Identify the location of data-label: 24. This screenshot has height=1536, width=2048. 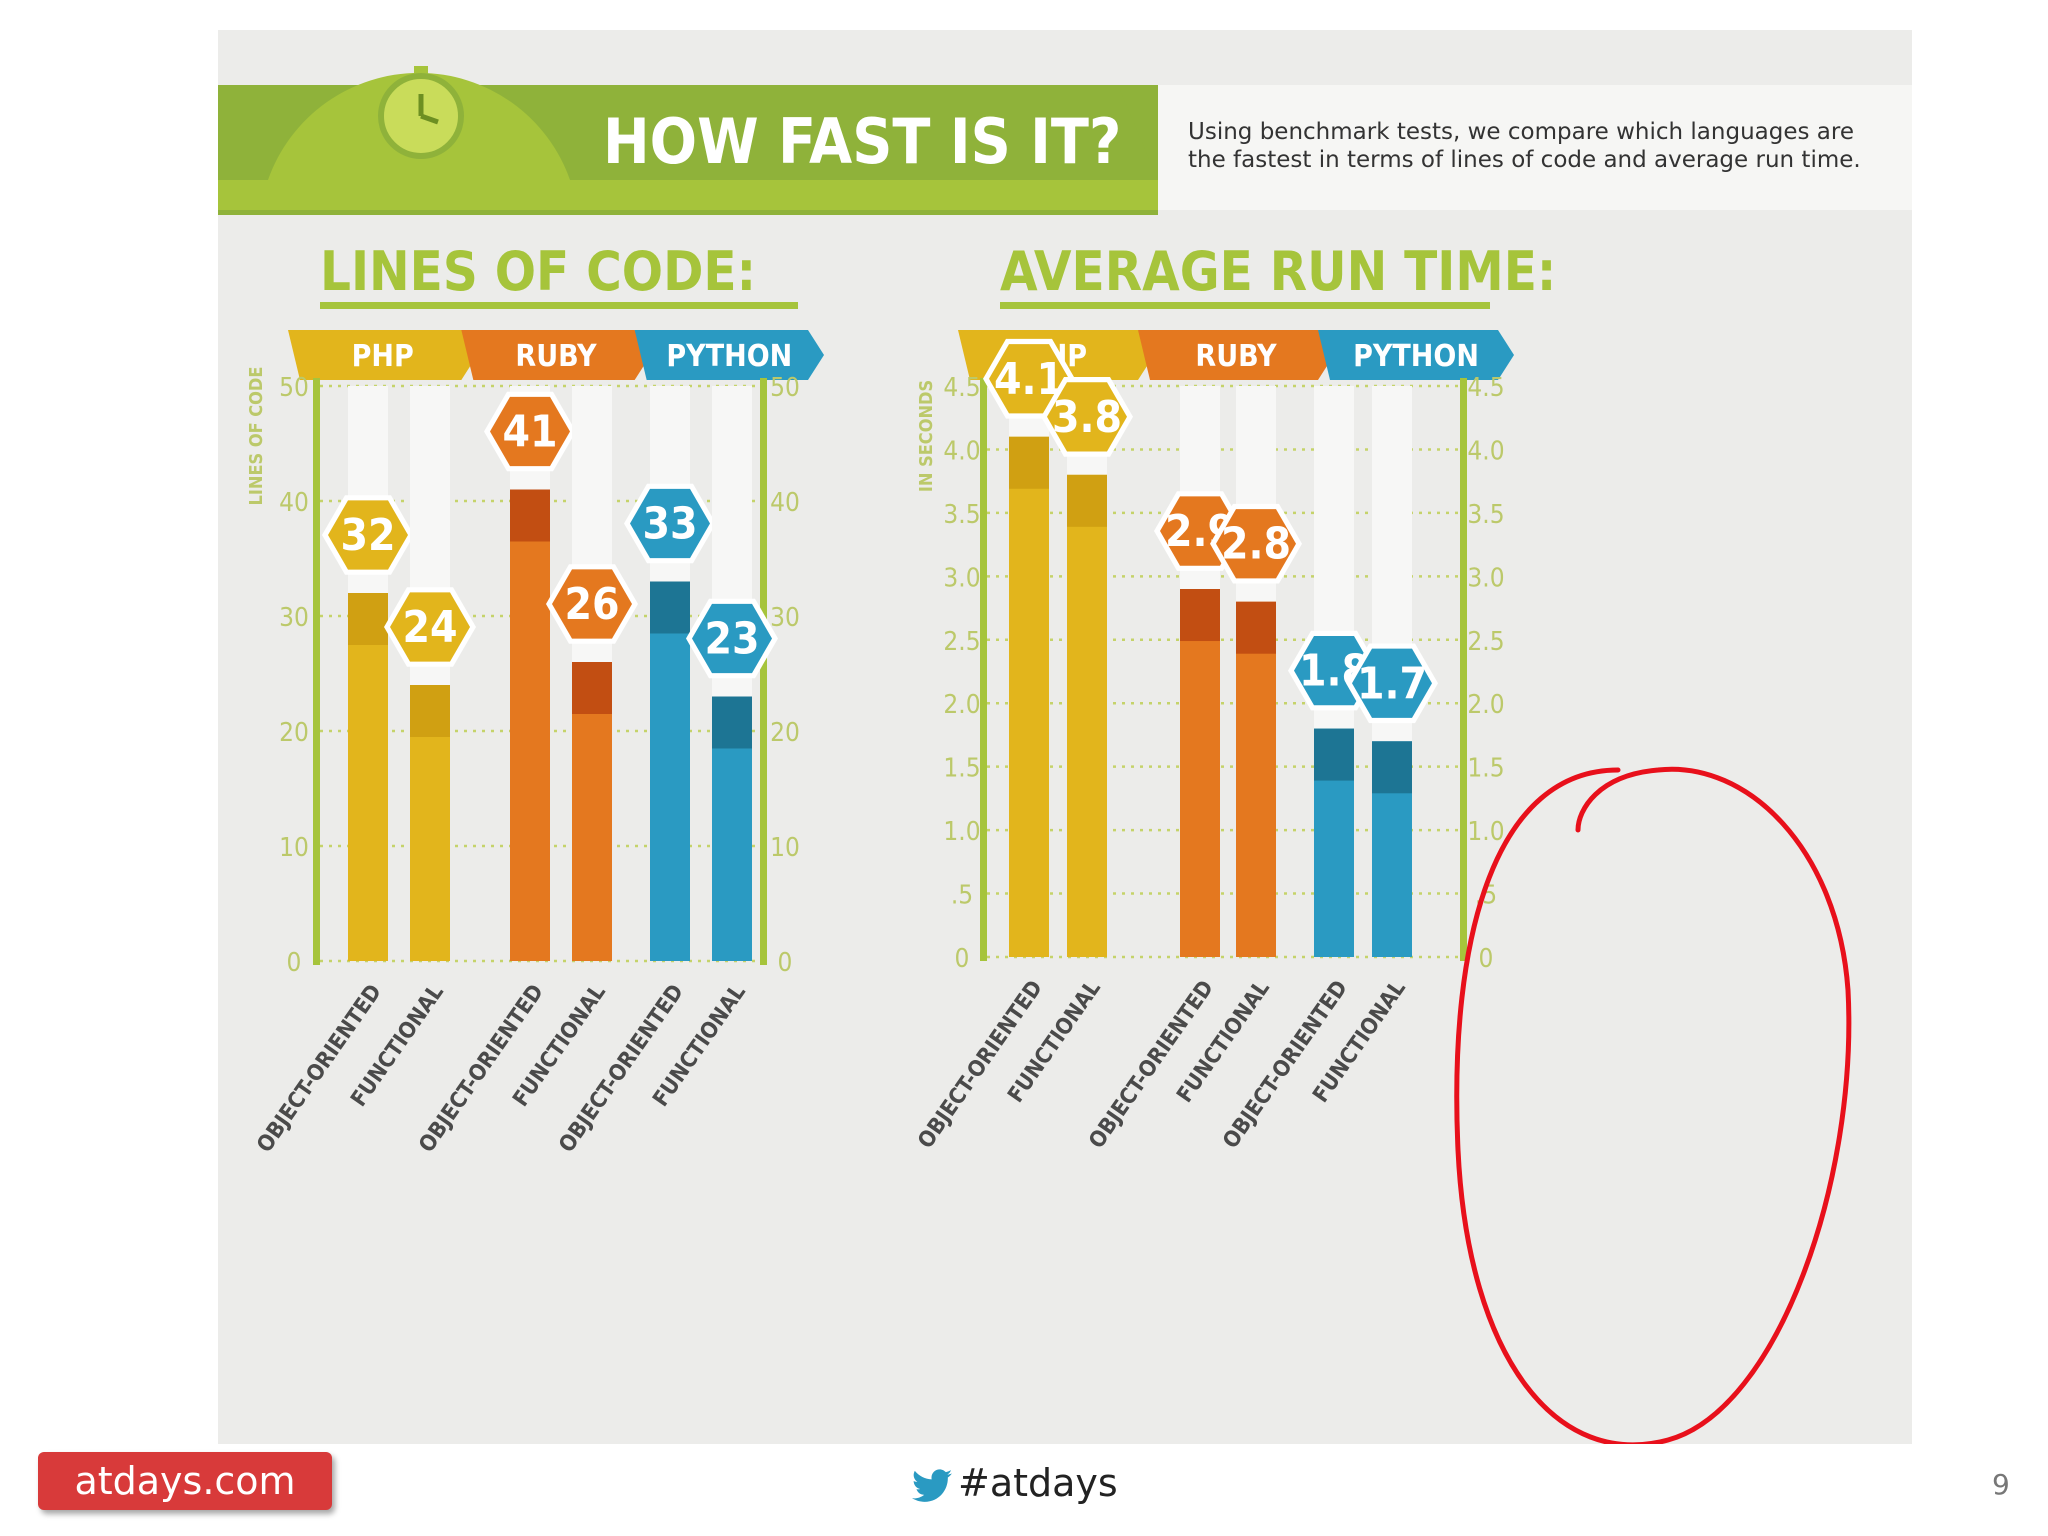
(429, 627).